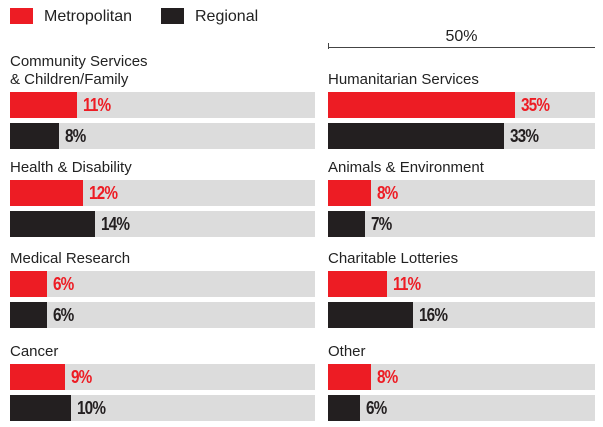  What do you see at coordinates (115, 224) in the screenshot?
I see `value-label: 14%` at bounding box center [115, 224].